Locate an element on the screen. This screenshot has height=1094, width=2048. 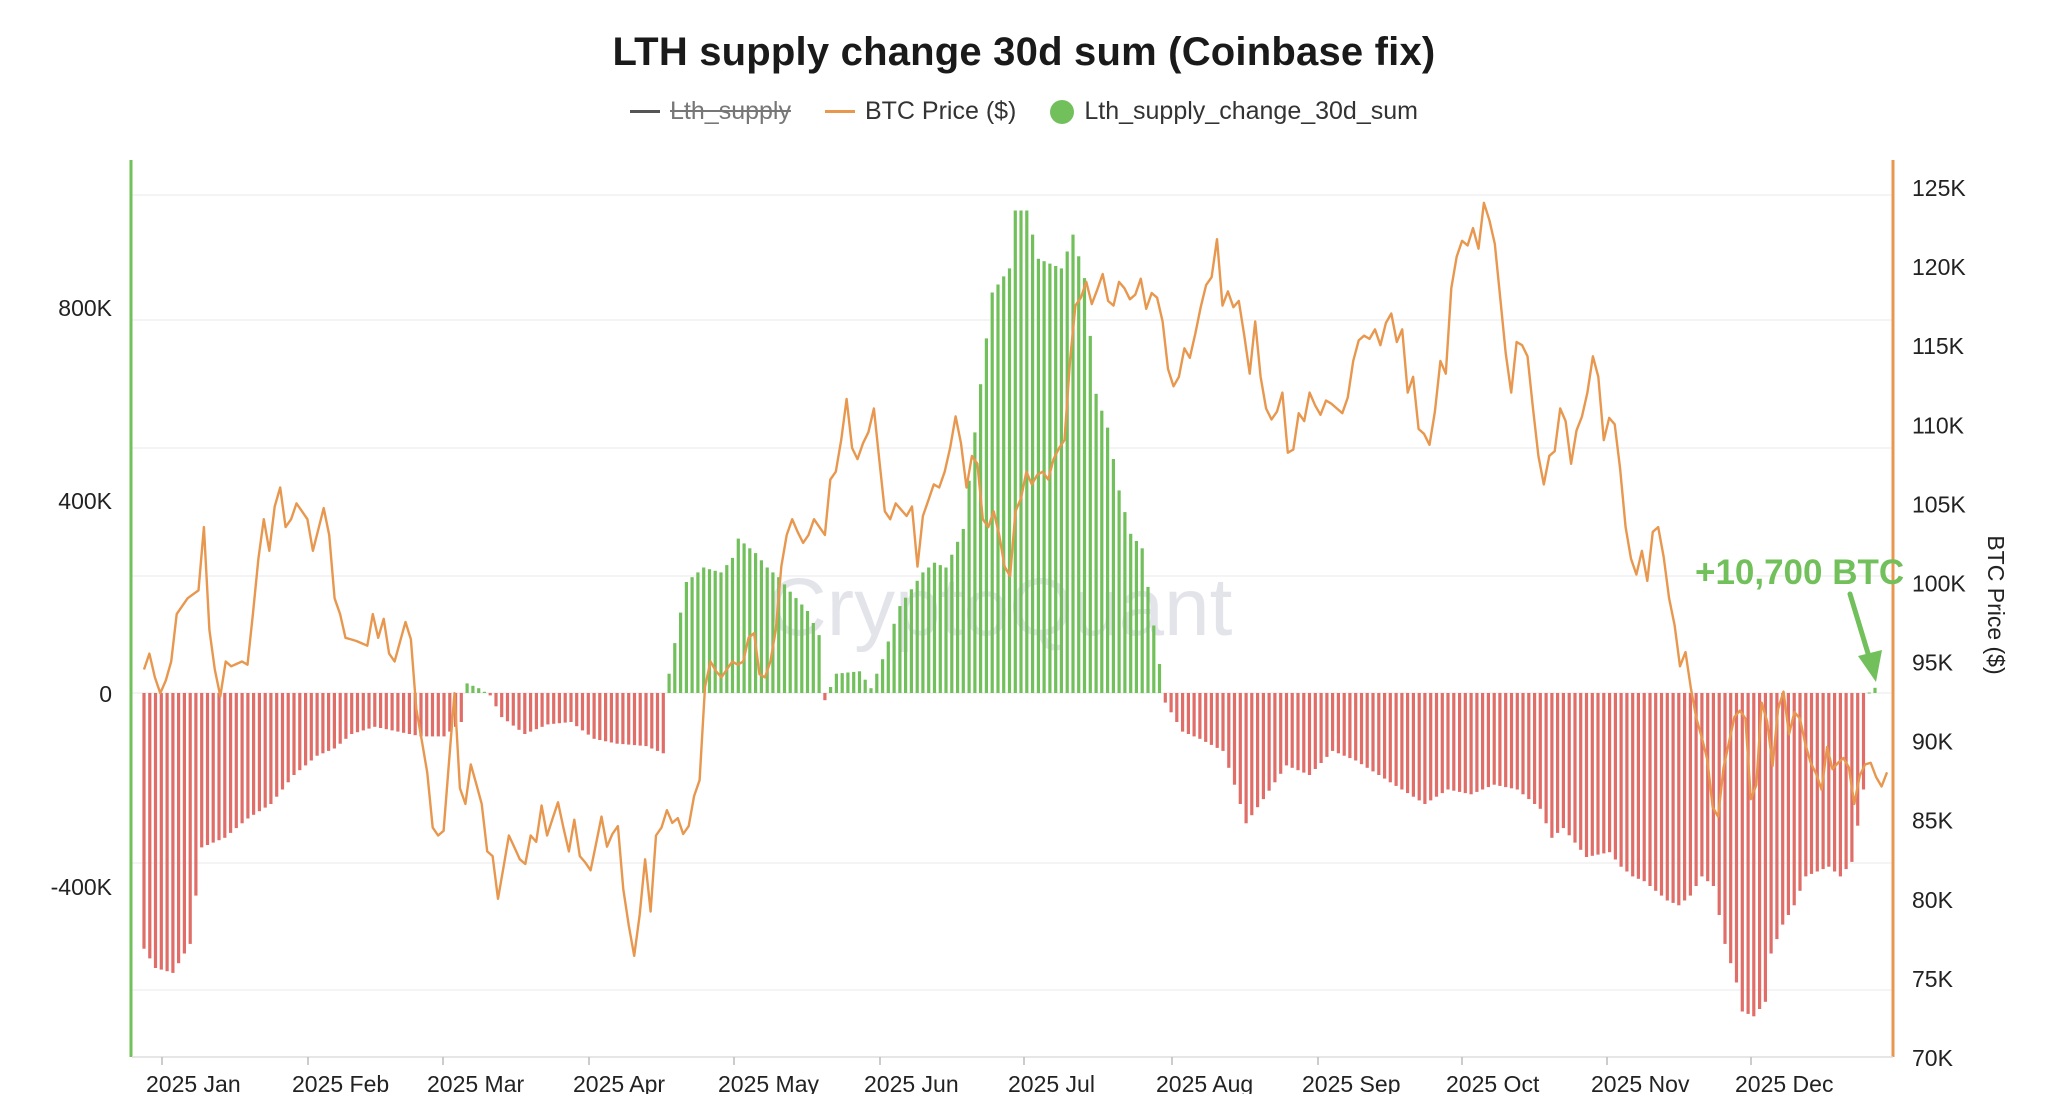
x-tick-label: 2025 Jul is located at coordinates (1051, 1082).